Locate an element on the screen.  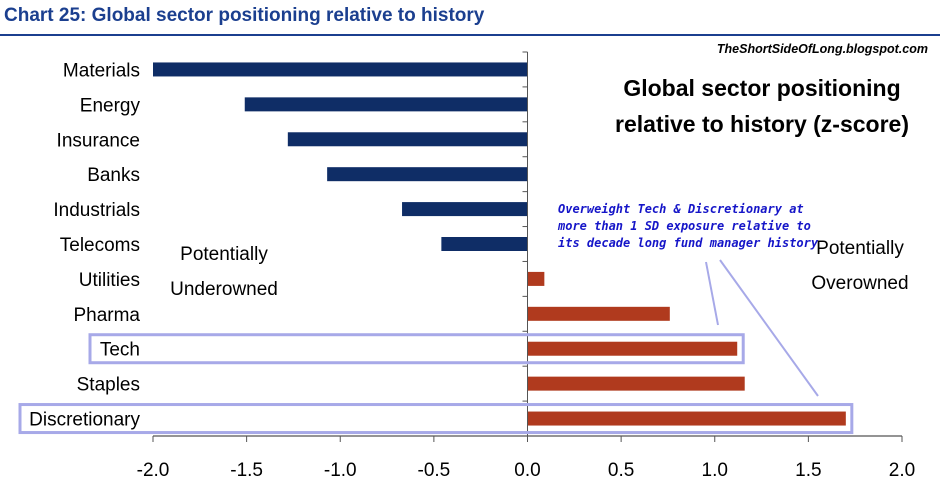
highlight-box-tech is located at coordinates (416, 349).